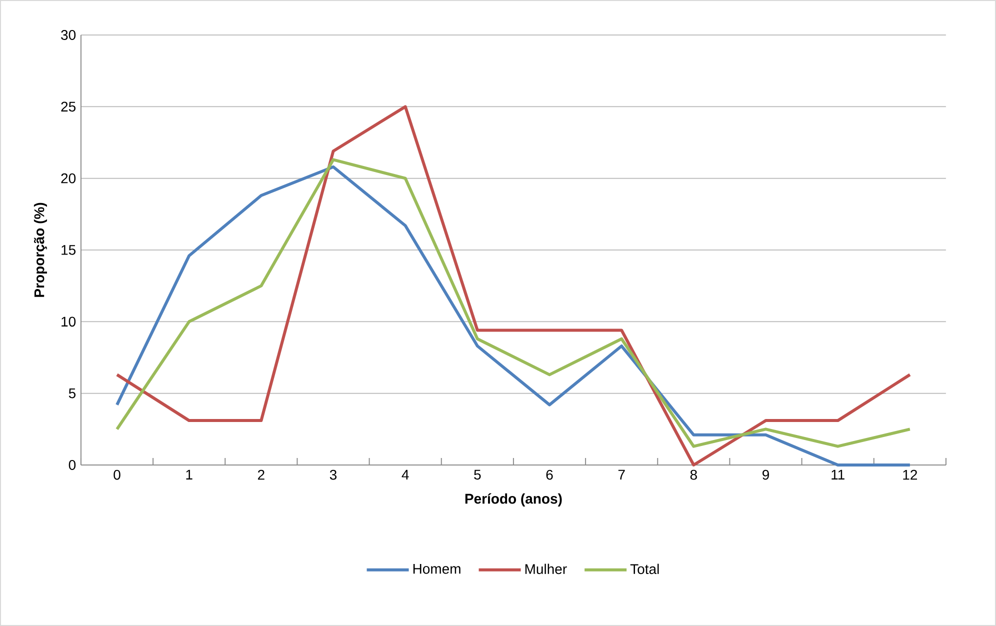  Describe the element at coordinates (838, 475) in the screenshot. I see `x-tick-label: 11` at that location.